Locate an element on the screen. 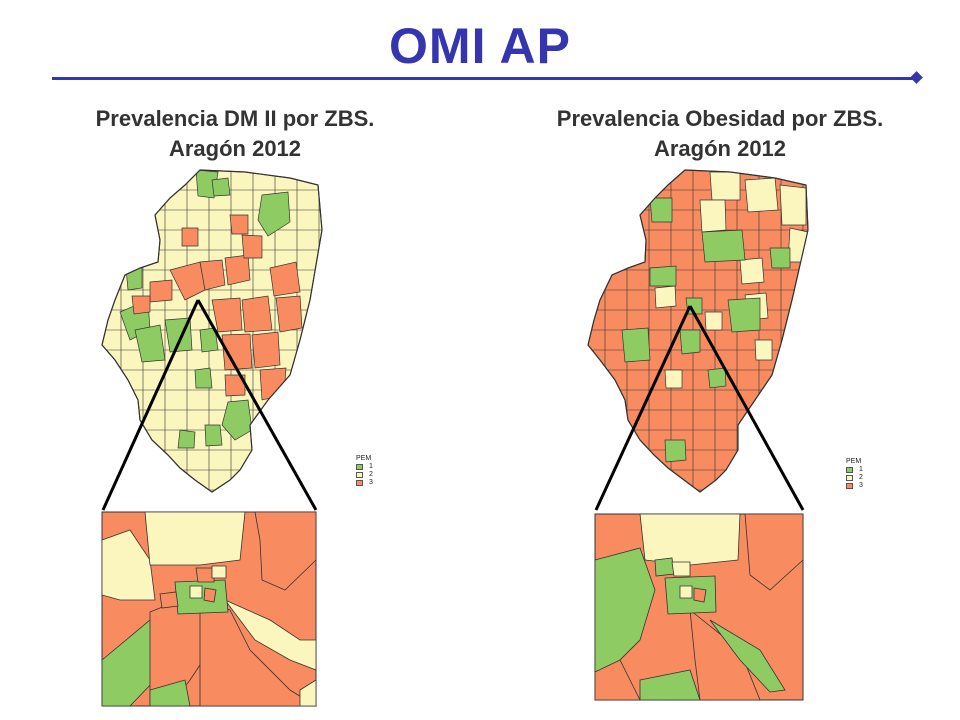  left-aragon-map is located at coordinates (212, 331).